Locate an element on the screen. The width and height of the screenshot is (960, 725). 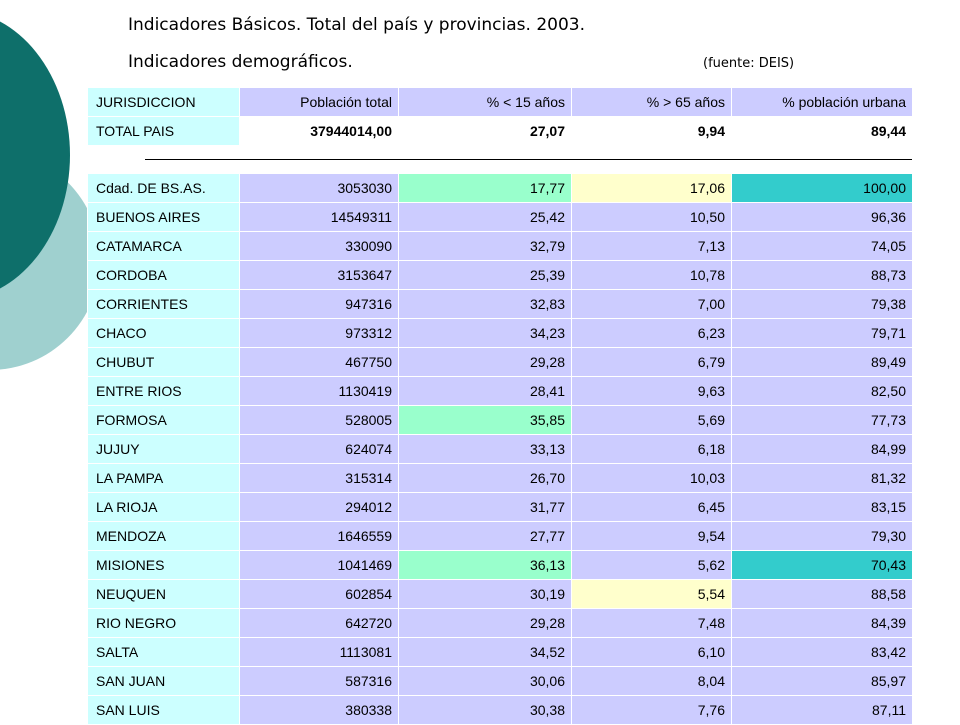
table-row: Cdad. DE BS.AS. 3053030 17,77 17,06 100,00 is located at coordinates (500, 188).